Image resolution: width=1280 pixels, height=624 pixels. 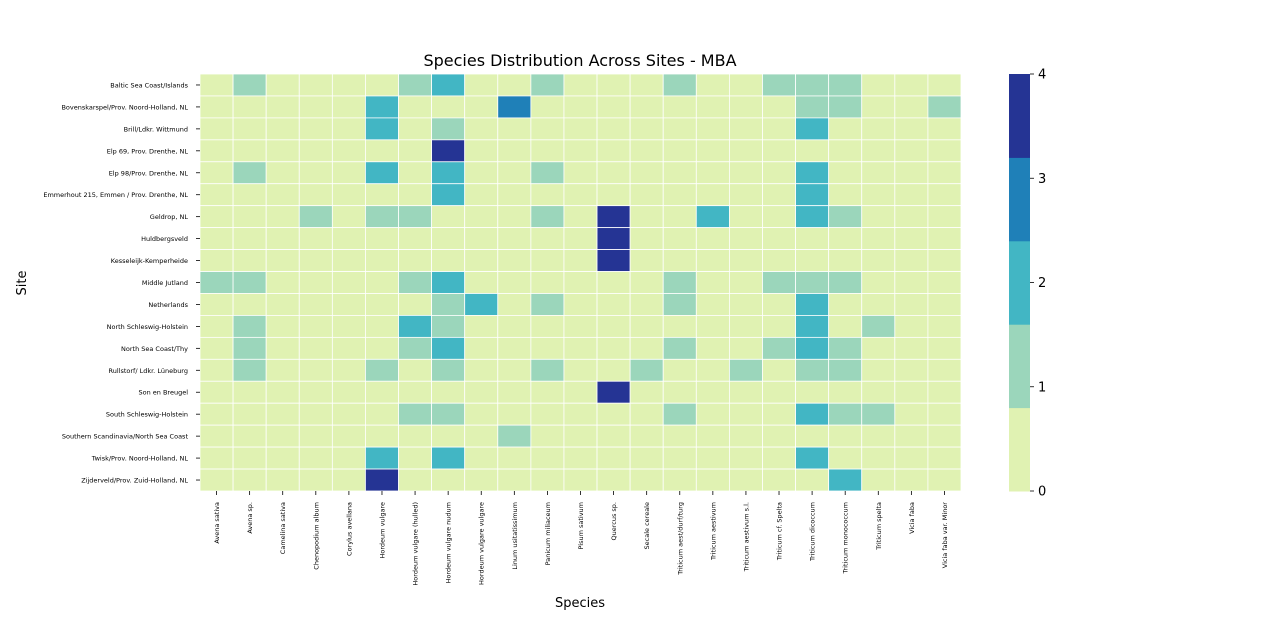 What do you see at coordinates (168, 305) in the screenshot?
I see `y-tick-label: Netherlands` at bounding box center [168, 305].